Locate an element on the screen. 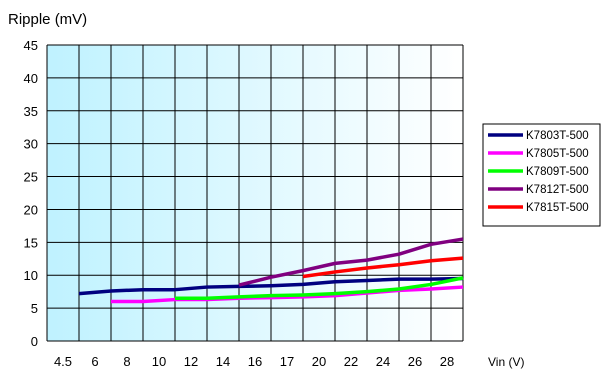 Image resolution: width=609 pixels, height=376 pixels. x-tick-label: 16 is located at coordinates (255, 361).